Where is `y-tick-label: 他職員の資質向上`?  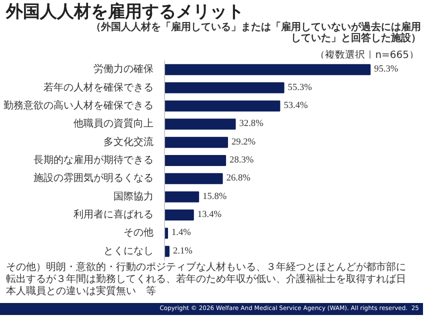 y-tick-label: 他職員の資質向上 is located at coordinates (114, 124).